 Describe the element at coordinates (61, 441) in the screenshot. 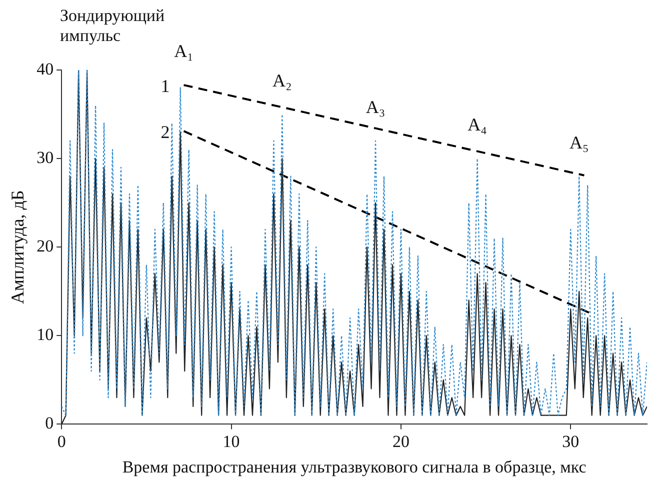

I see `x-tick-label: 0` at that location.